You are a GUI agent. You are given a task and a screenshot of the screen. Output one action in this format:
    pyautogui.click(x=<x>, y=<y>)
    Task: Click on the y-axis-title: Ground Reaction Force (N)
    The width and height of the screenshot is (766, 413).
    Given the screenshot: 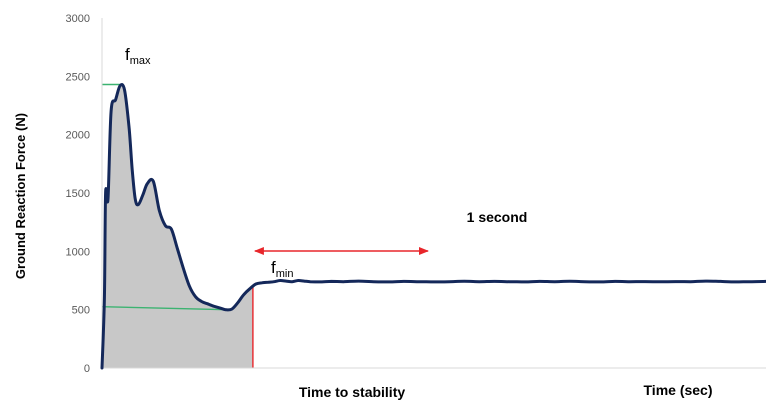 What is the action you would take?
    pyautogui.click(x=20, y=196)
    